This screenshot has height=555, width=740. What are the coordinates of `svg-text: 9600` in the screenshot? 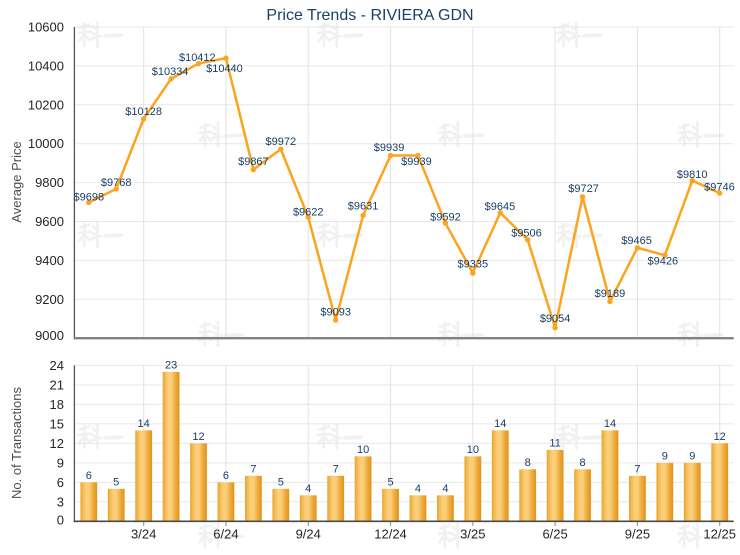 It's located at (49, 221).